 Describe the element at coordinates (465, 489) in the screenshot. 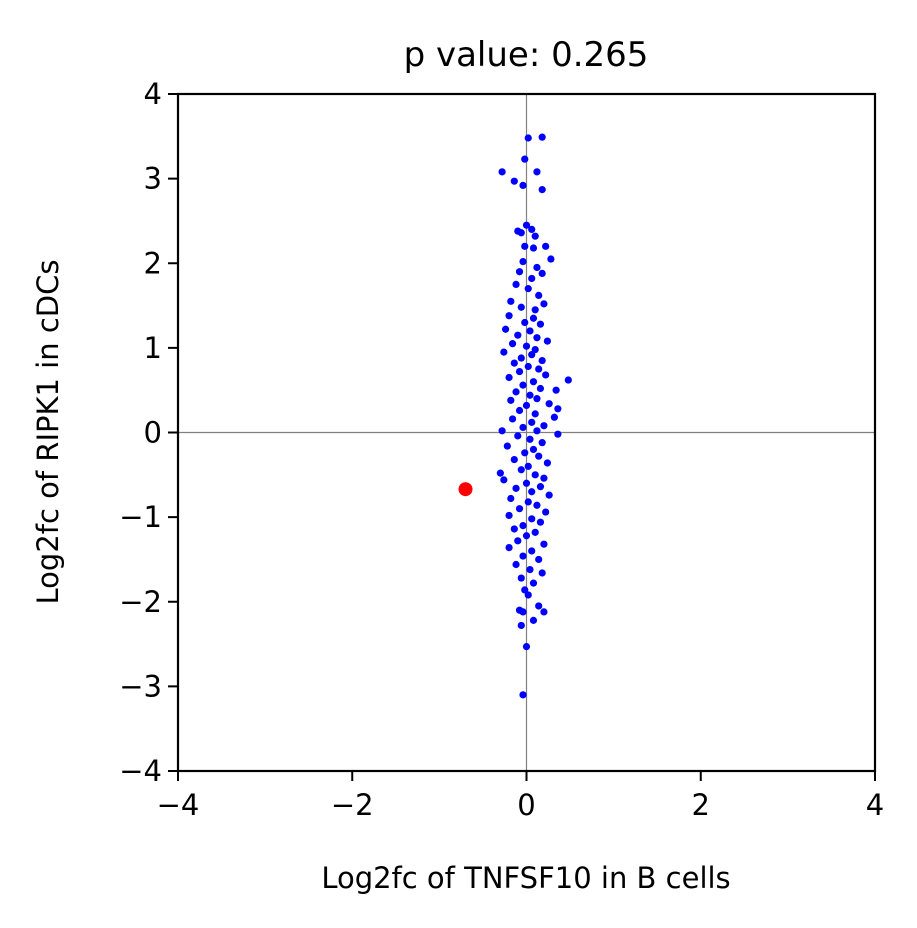

I see `highlight-point` at that location.